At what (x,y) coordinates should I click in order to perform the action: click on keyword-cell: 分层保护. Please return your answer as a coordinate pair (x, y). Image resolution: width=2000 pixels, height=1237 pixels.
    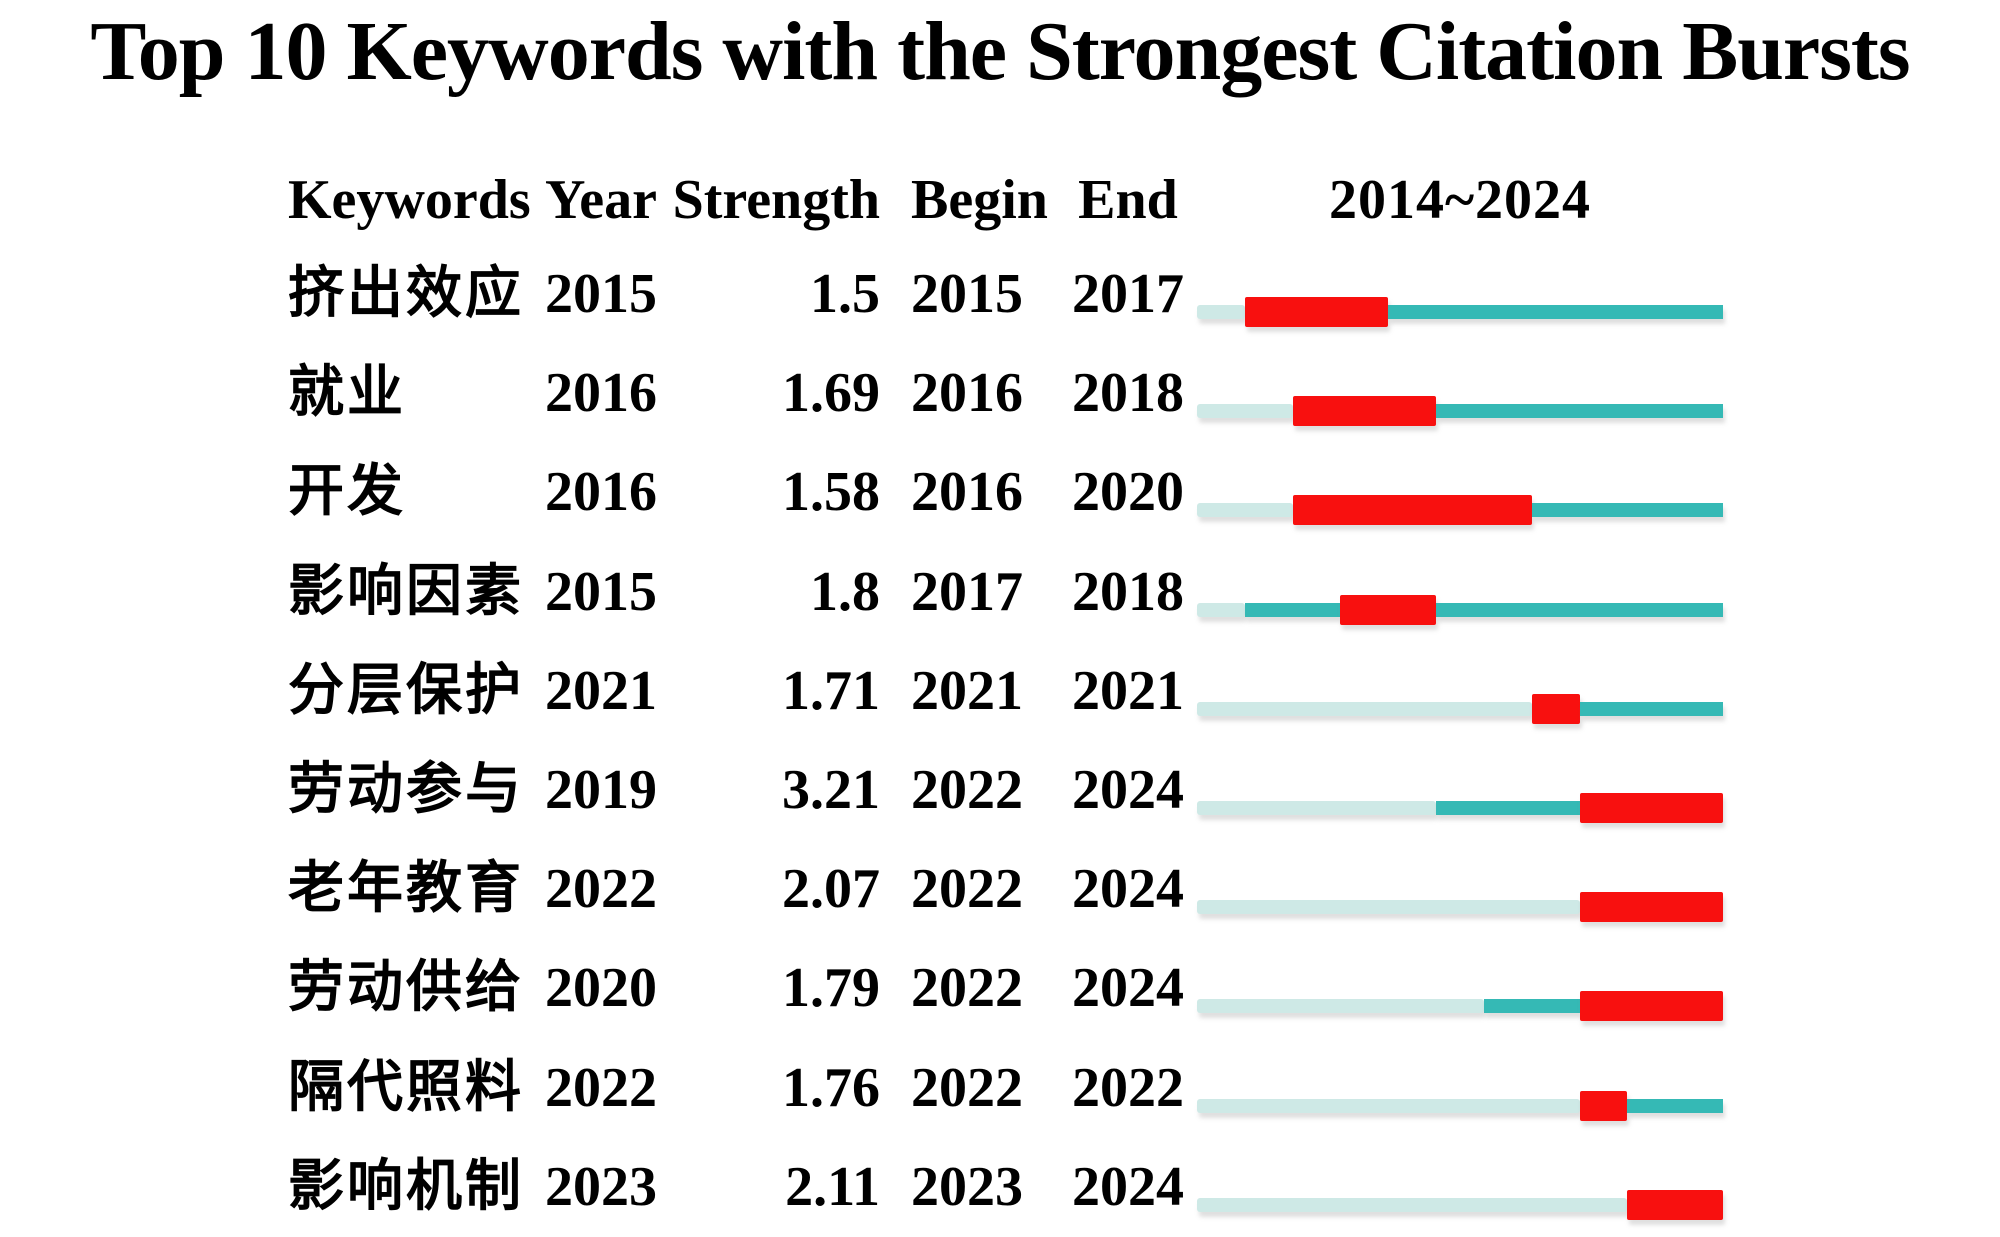
    Looking at the image, I should click on (406, 690).